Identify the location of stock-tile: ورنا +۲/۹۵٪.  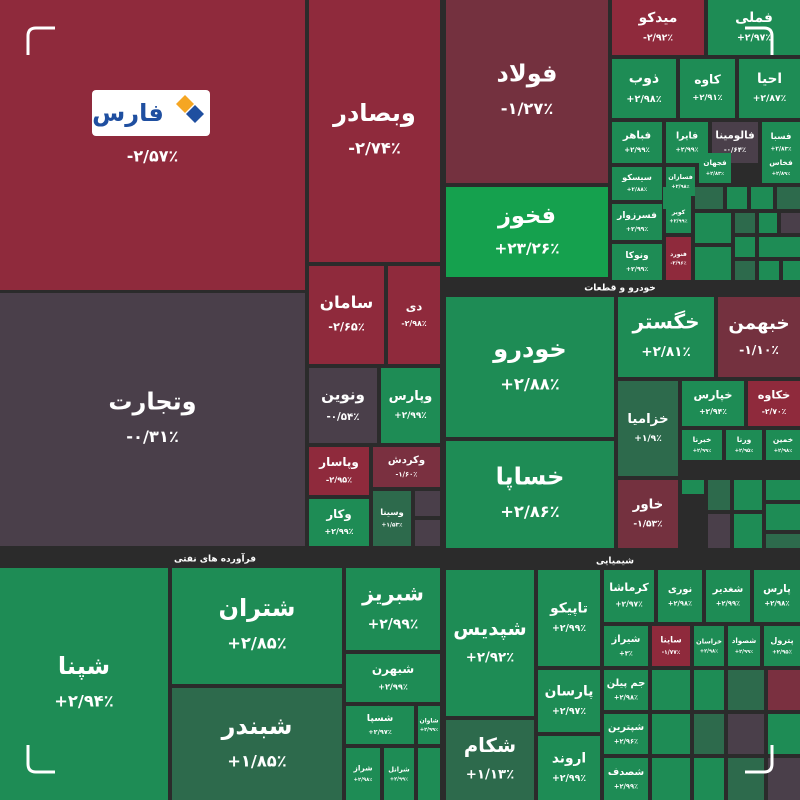
(744, 445).